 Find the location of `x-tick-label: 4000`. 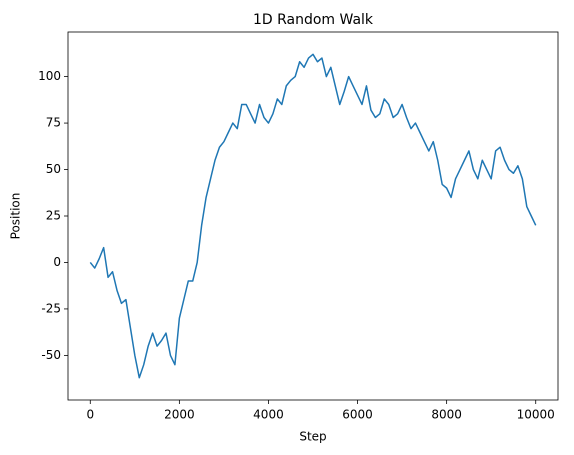

x-tick-label: 4000 is located at coordinates (268, 415).